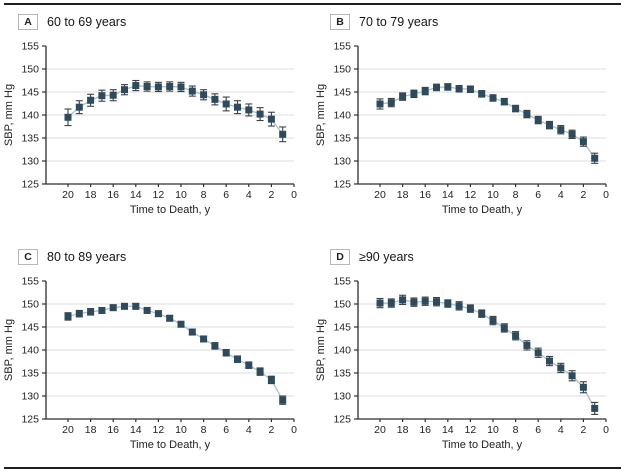 Image resolution: width=625 pixels, height=476 pixels. I want to click on x-tick-label: 10, so click(493, 430).